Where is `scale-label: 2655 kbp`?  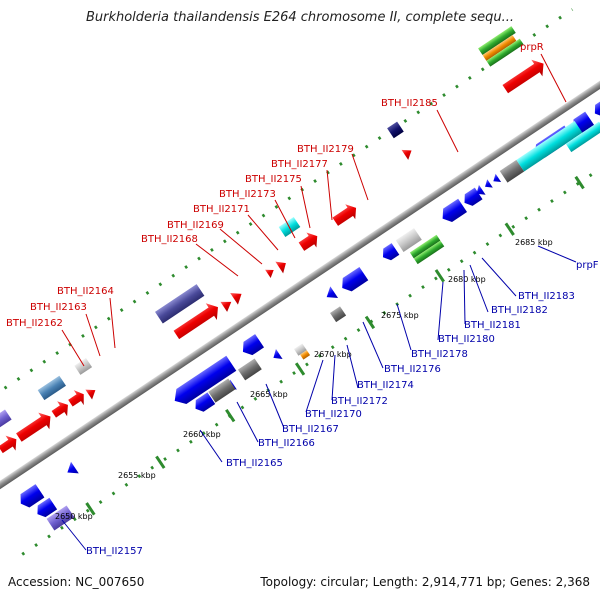 scale-label: 2655 kbp is located at coordinates (137, 475).